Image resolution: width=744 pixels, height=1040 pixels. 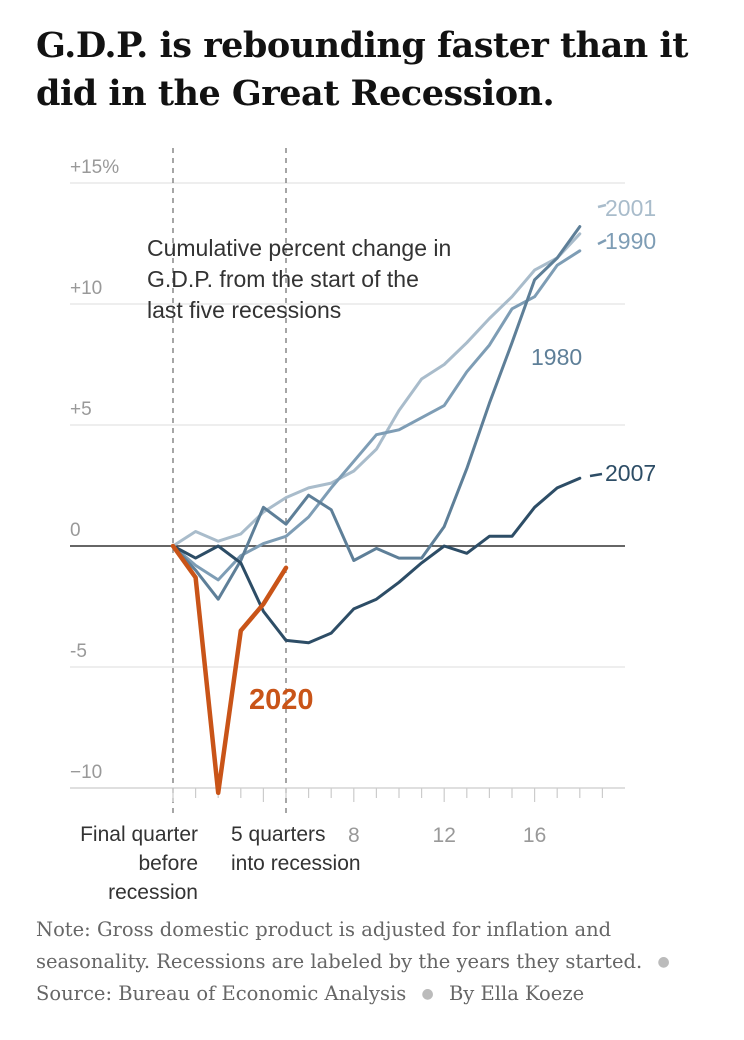 I want to click on marker-label: into recession, so click(x=296, y=863).